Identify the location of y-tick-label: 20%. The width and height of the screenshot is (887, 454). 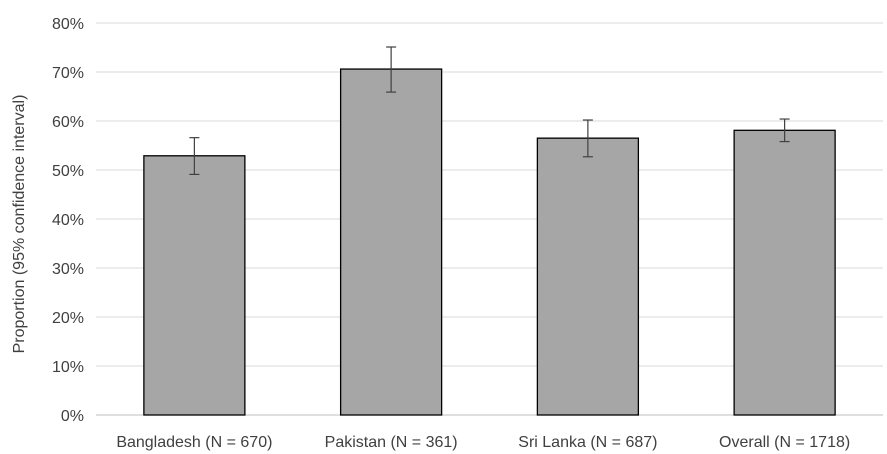
(68, 318).